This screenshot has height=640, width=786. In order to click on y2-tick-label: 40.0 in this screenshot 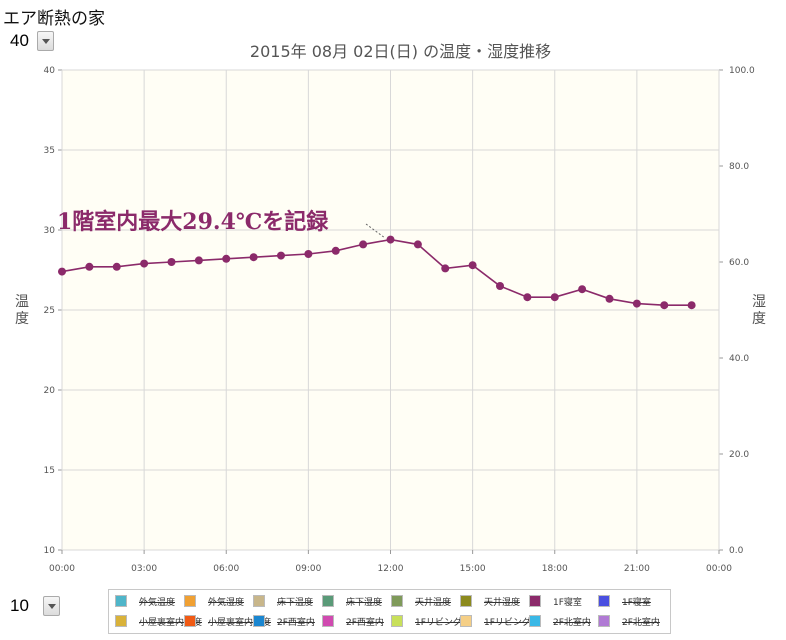, I will do `click(739, 359)`.